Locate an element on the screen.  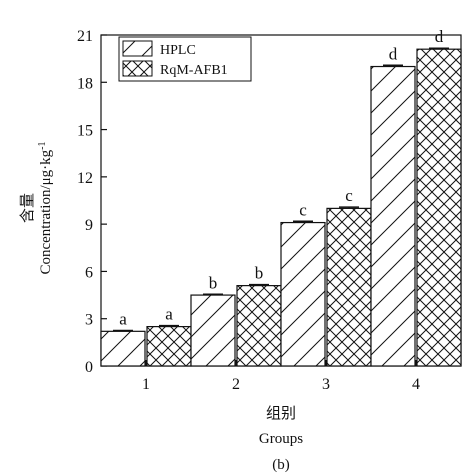
y-tick-label: 3 is located at coordinates (89, 320).